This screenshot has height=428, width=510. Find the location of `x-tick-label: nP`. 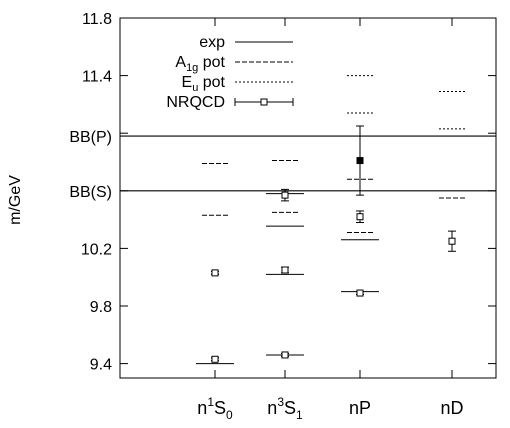

x-tick-label: nP is located at coordinates (360, 408).